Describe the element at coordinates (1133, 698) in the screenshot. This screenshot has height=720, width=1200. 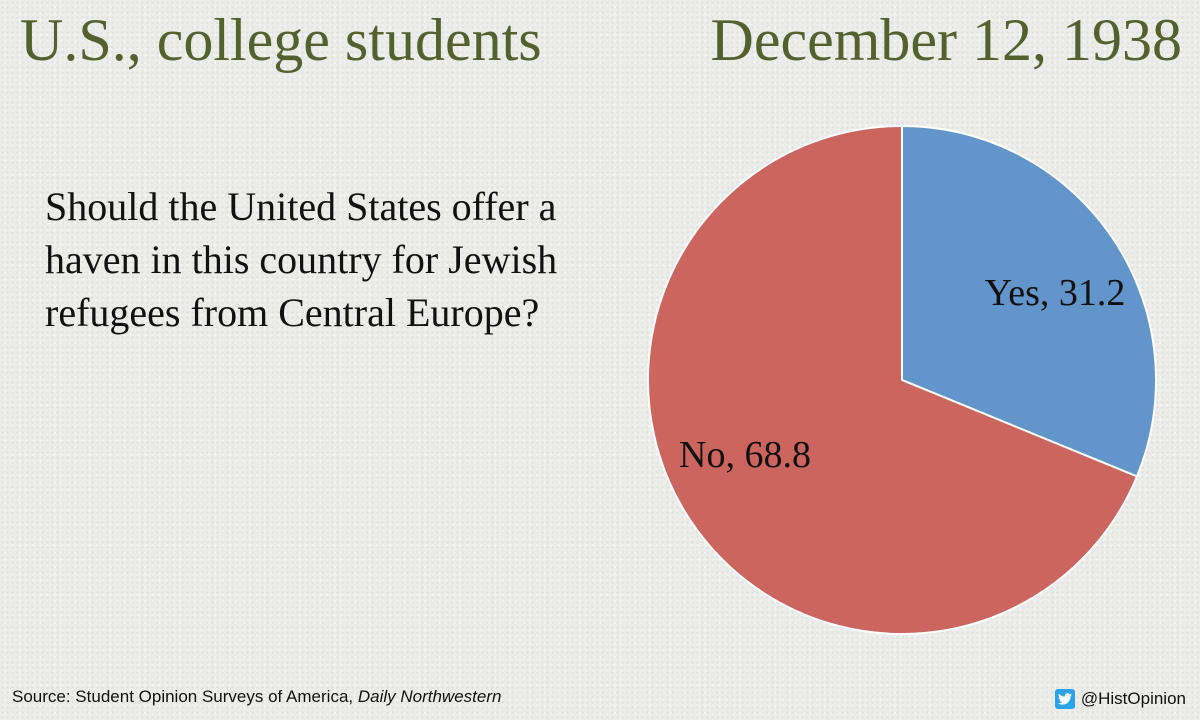
I see `handle-text: @HistOpinion` at that location.